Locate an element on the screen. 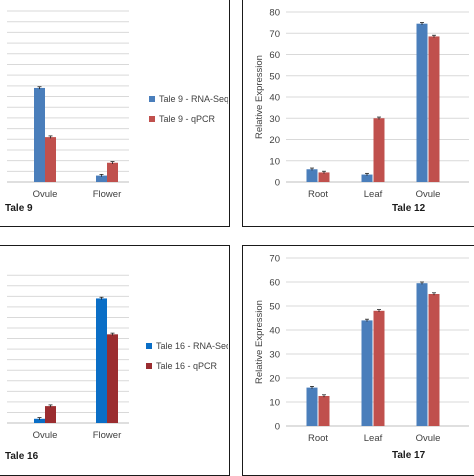 The image size is (474, 476). panel-title: Tale 17 is located at coordinates (409, 455).